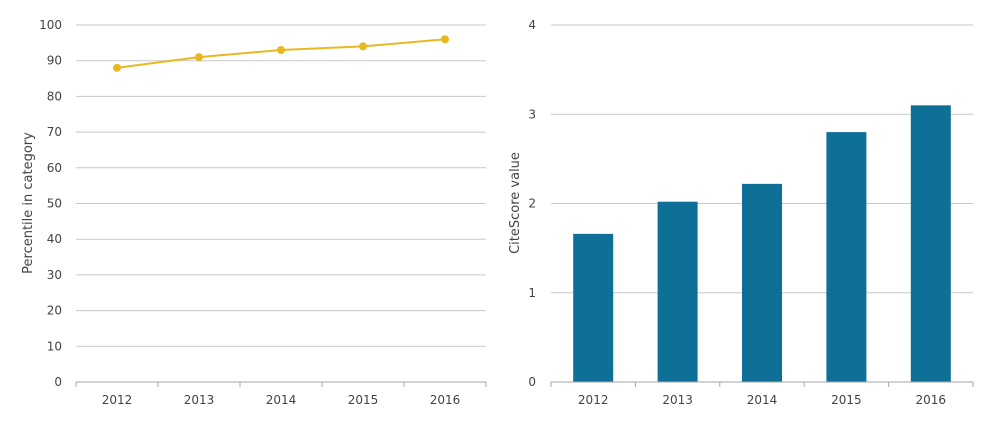  Describe the element at coordinates (54, 311) in the screenshot. I see `line-chart-y-tick-label: 20` at that location.